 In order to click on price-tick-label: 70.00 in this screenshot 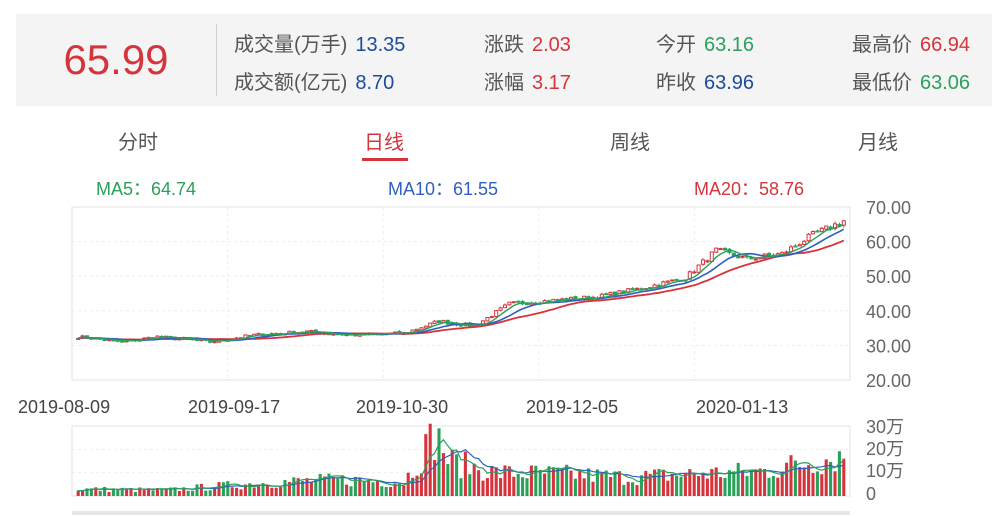, I will do `click(888, 208)`.